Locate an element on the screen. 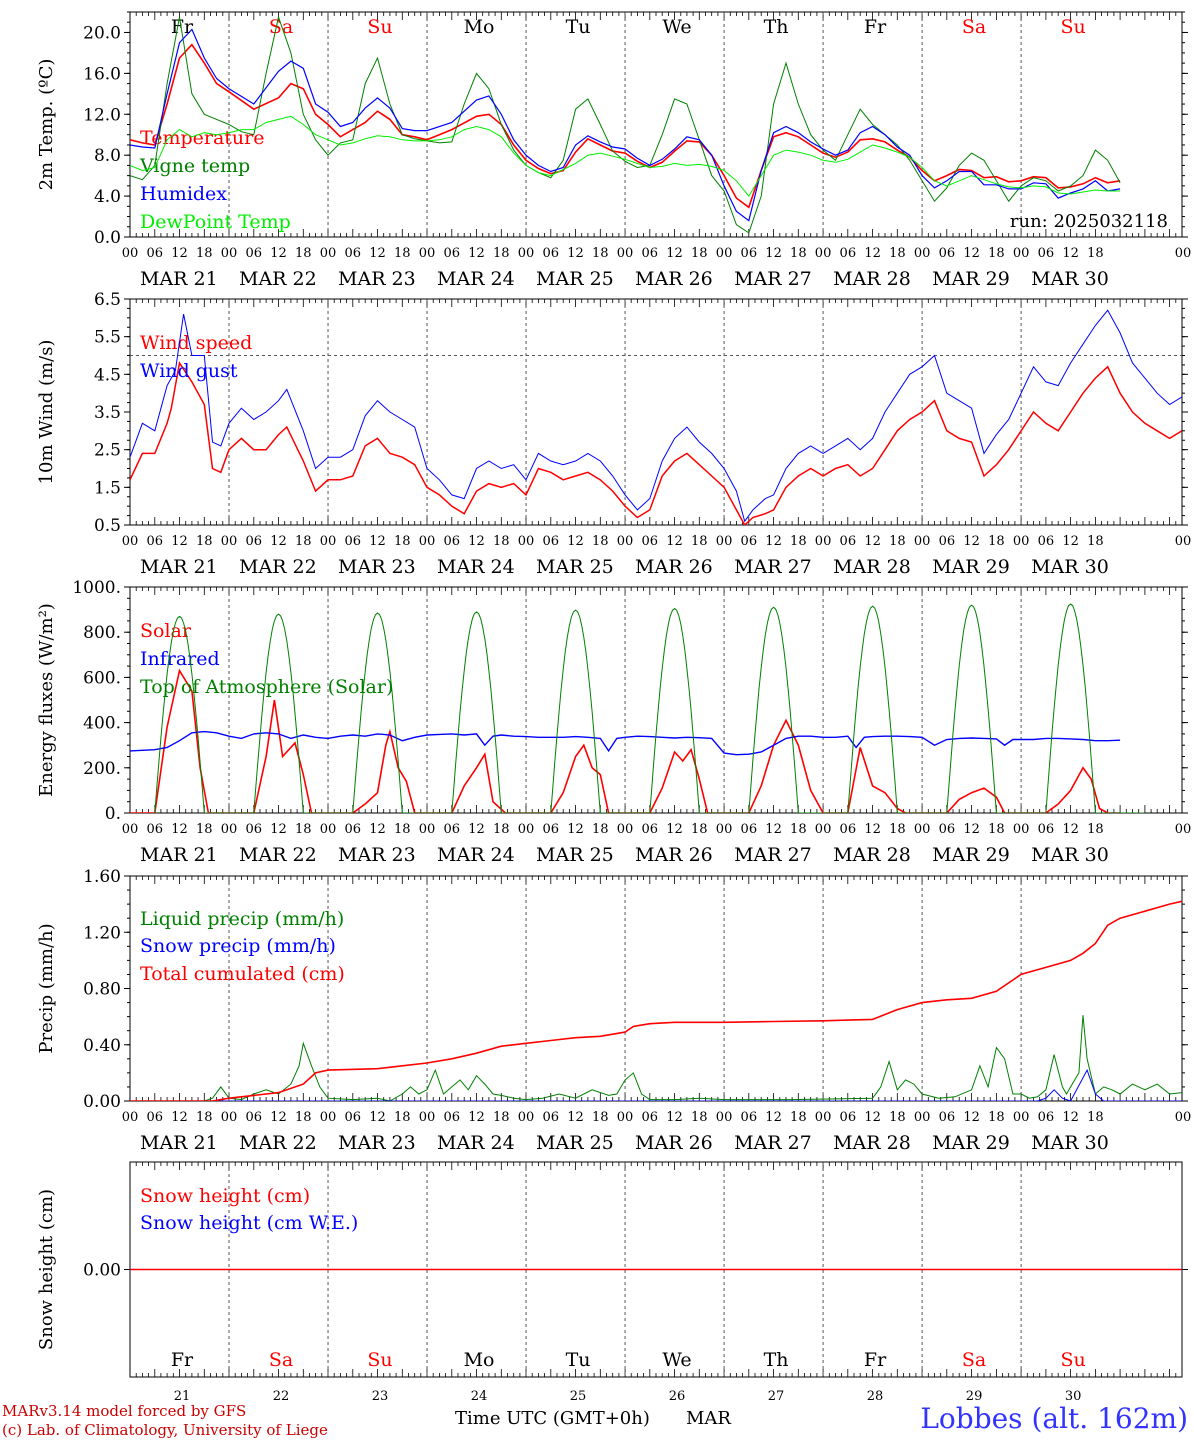 This screenshot has width=1194, height=1440. day-number: 25 is located at coordinates (578, 1396).